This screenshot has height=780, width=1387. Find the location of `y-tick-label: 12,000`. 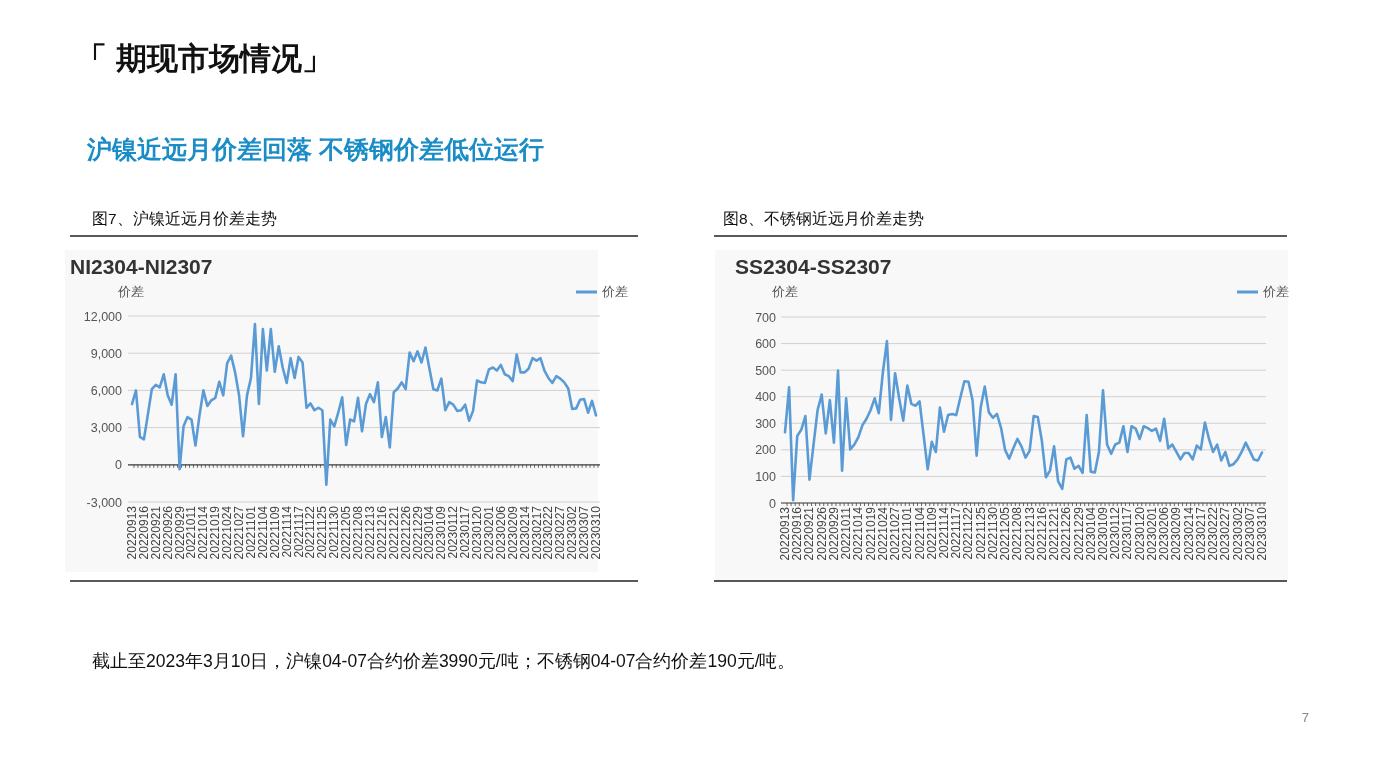

y-tick-label: 12,000 is located at coordinates (103, 316).